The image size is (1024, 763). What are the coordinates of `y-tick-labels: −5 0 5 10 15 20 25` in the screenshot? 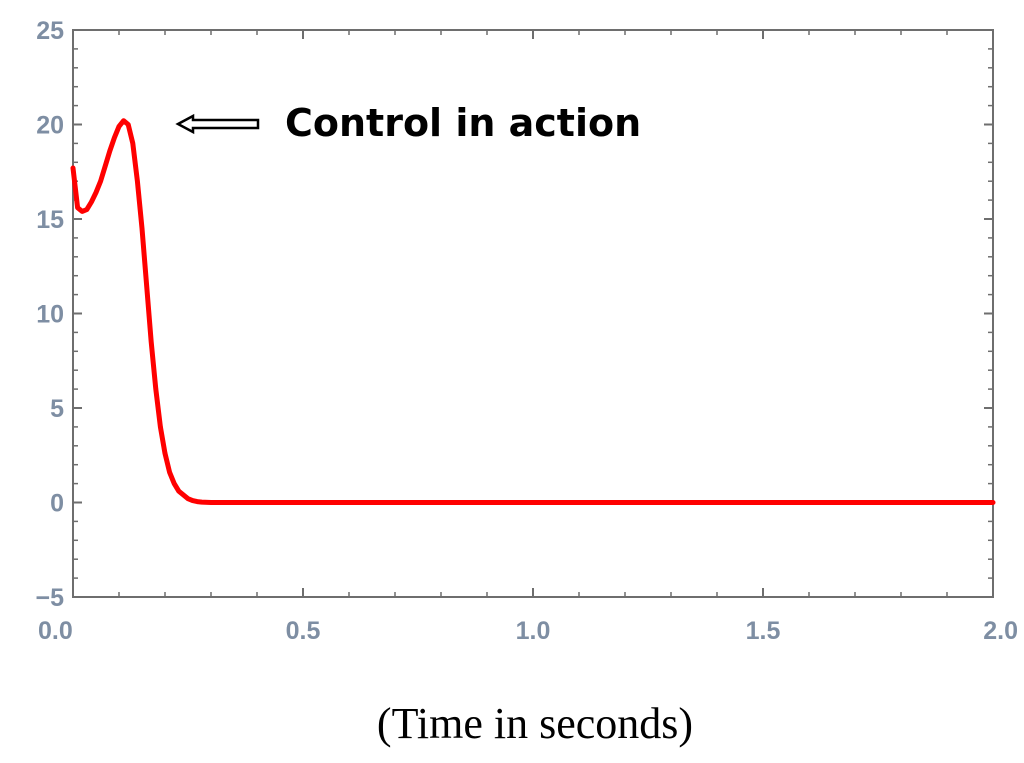 It's located at (49, 314).